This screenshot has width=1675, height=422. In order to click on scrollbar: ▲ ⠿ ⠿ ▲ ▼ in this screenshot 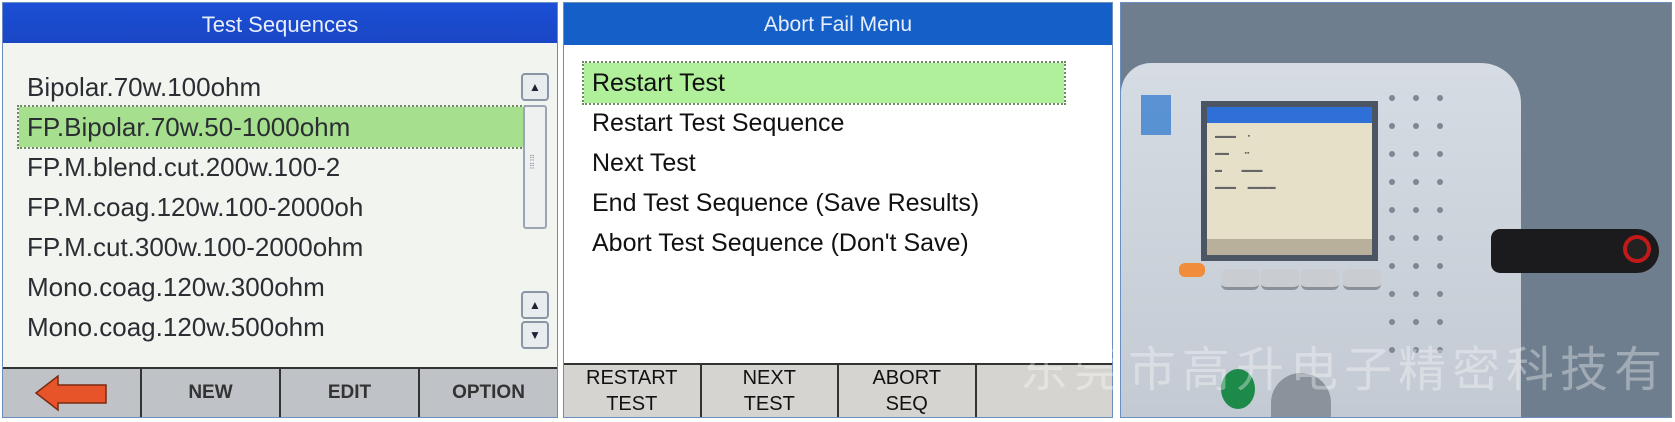, I will do `click(536, 213)`.